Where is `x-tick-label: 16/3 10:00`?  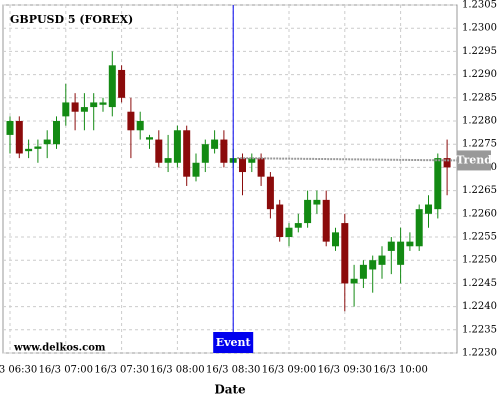 x-tick-label: 16/3 10:00 is located at coordinates (400, 370).